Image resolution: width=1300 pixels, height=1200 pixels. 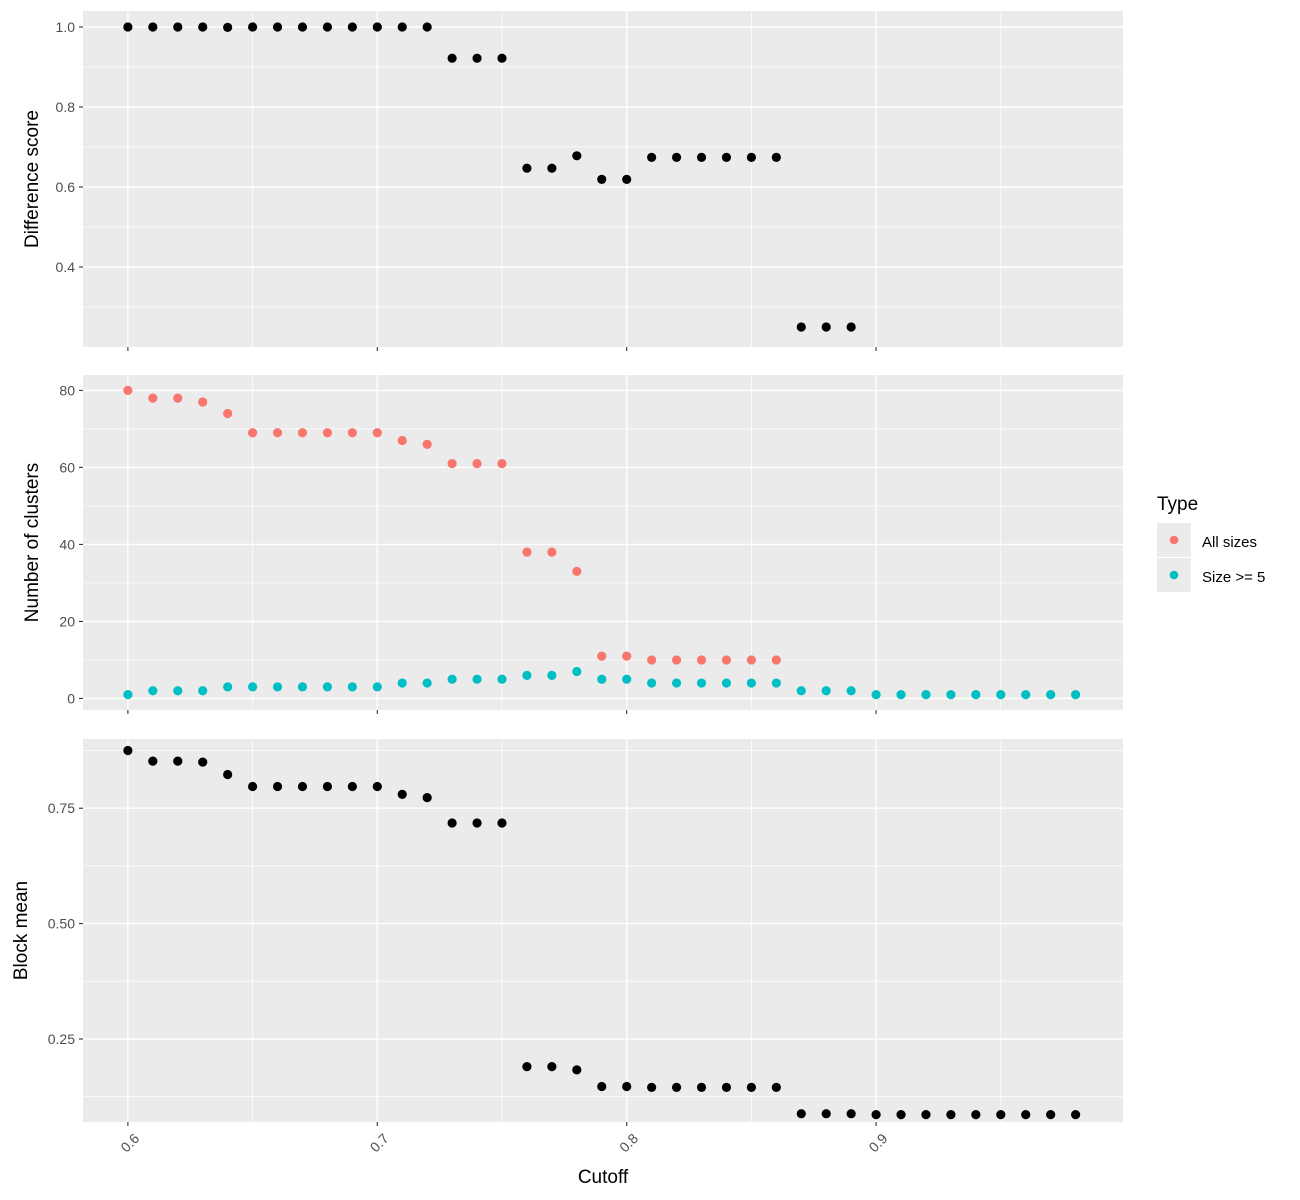 What do you see at coordinates (66, 187) in the screenshot?
I see `y-tick-label: 0.6` at bounding box center [66, 187].